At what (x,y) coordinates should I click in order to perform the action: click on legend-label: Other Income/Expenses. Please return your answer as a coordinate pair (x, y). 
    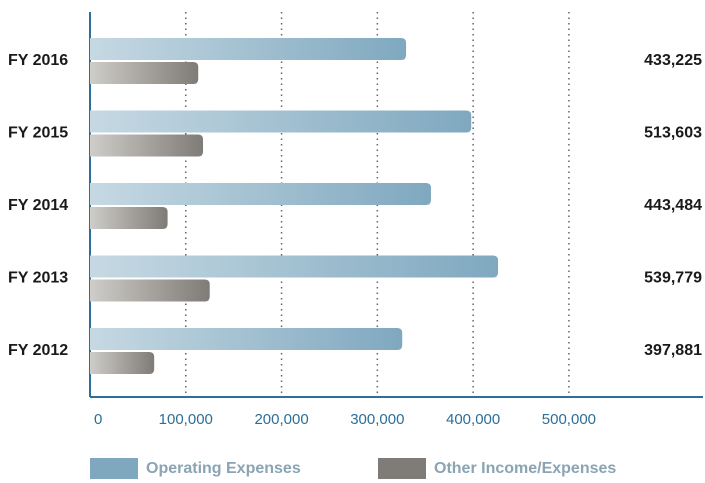
    Looking at the image, I should click on (525, 468).